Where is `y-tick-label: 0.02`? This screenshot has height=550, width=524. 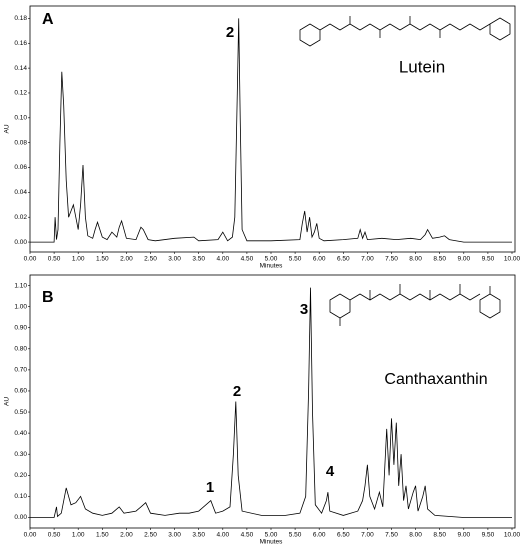
y-tick-label: 0.02 is located at coordinates (20, 217).